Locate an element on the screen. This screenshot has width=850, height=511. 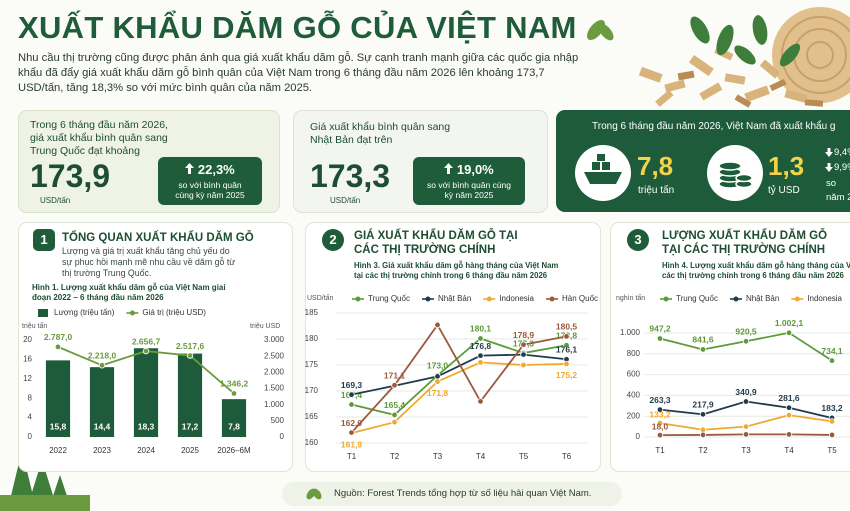
point-value-label: 18,0 is located at coordinates (660, 426).